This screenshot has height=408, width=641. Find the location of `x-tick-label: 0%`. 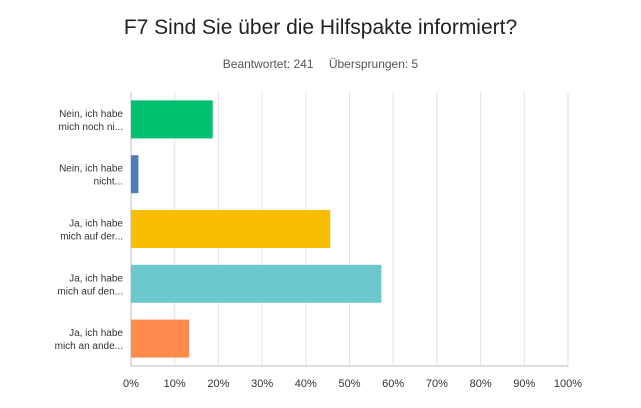

x-tick-label: 0% is located at coordinates (131, 384).